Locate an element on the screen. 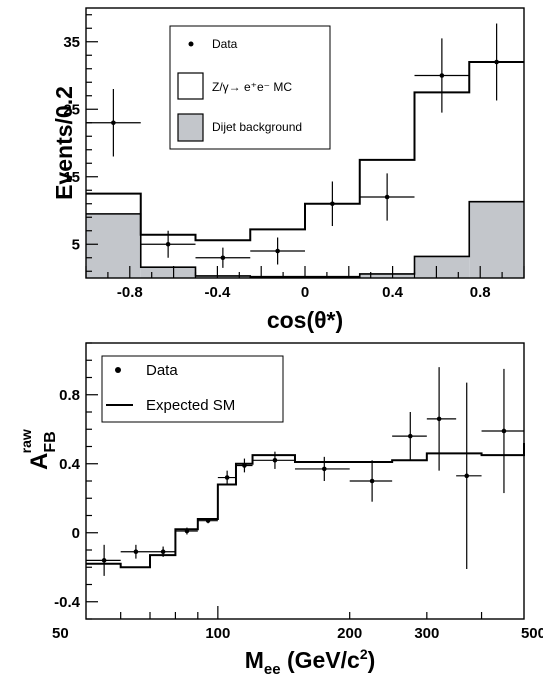 This screenshot has height=677, width=543. x-tick-label: -0.4 is located at coordinates (217, 292).